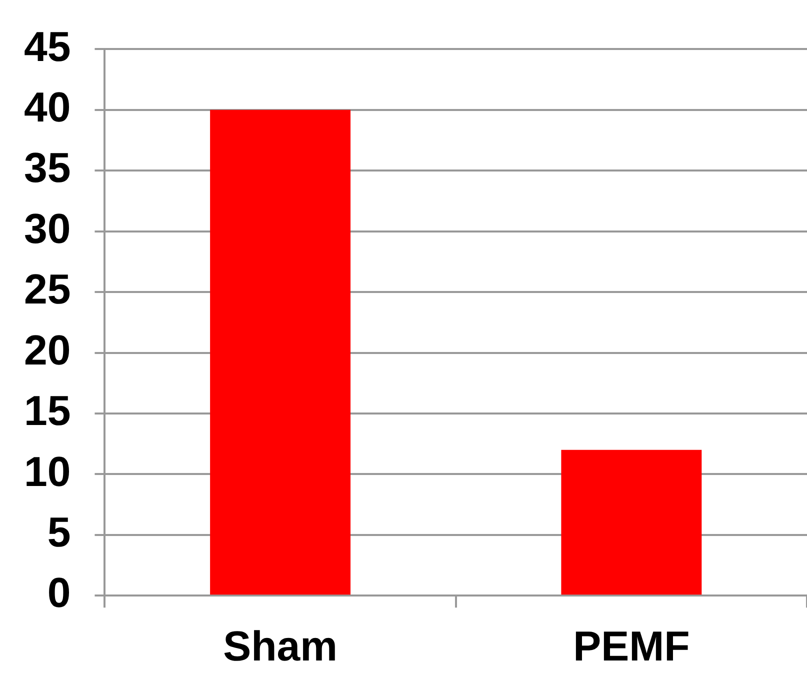 The width and height of the screenshot is (807, 696). What do you see at coordinates (631, 646) in the screenshot?
I see `x-tick-label: PEMF` at bounding box center [631, 646].